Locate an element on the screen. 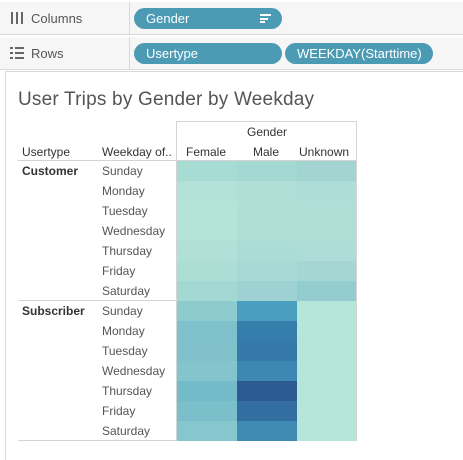 This screenshot has width=463, height=460. heatmap-cell-customer-sunday-female is located at coordinates (207, 171).